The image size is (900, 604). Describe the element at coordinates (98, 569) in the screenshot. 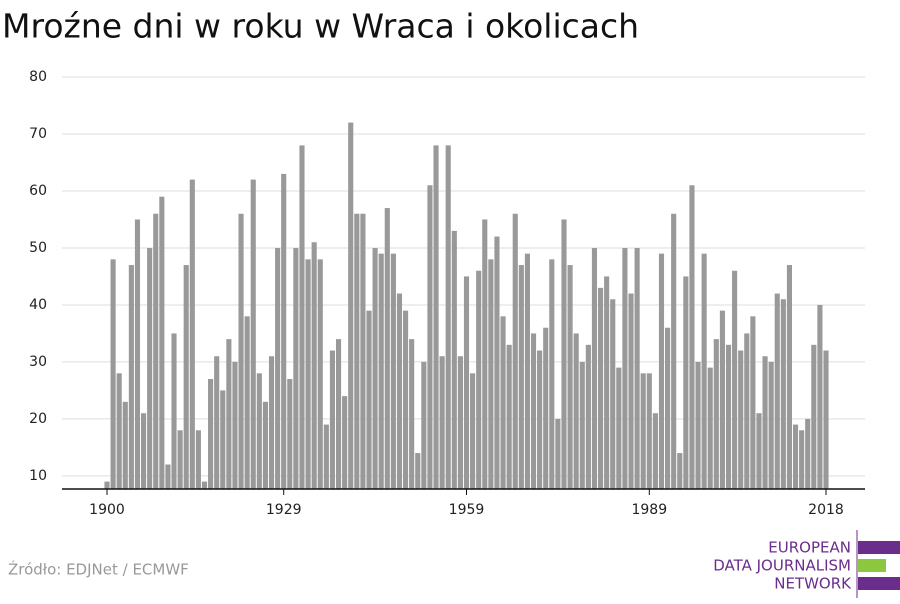

I see `source: Źródło: EDJNet / ECMWF` at that location.